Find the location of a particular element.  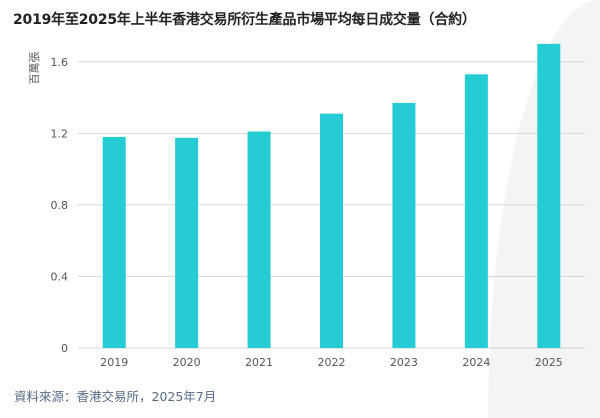

x-tick-label: 2025 is located at coordinates (549, 362).